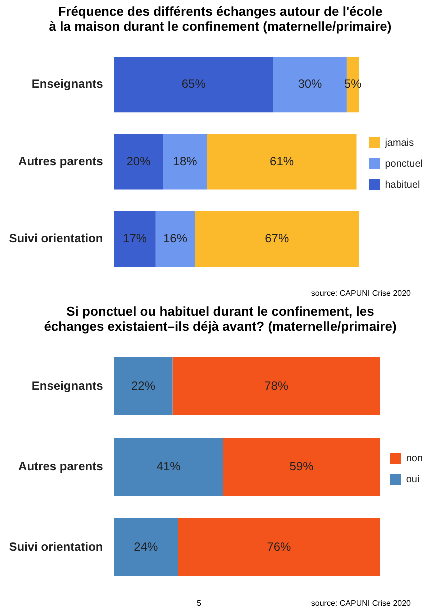 This screenshot has width=441, height=616. I want to click on data-label: 24%, so click(146, 547).